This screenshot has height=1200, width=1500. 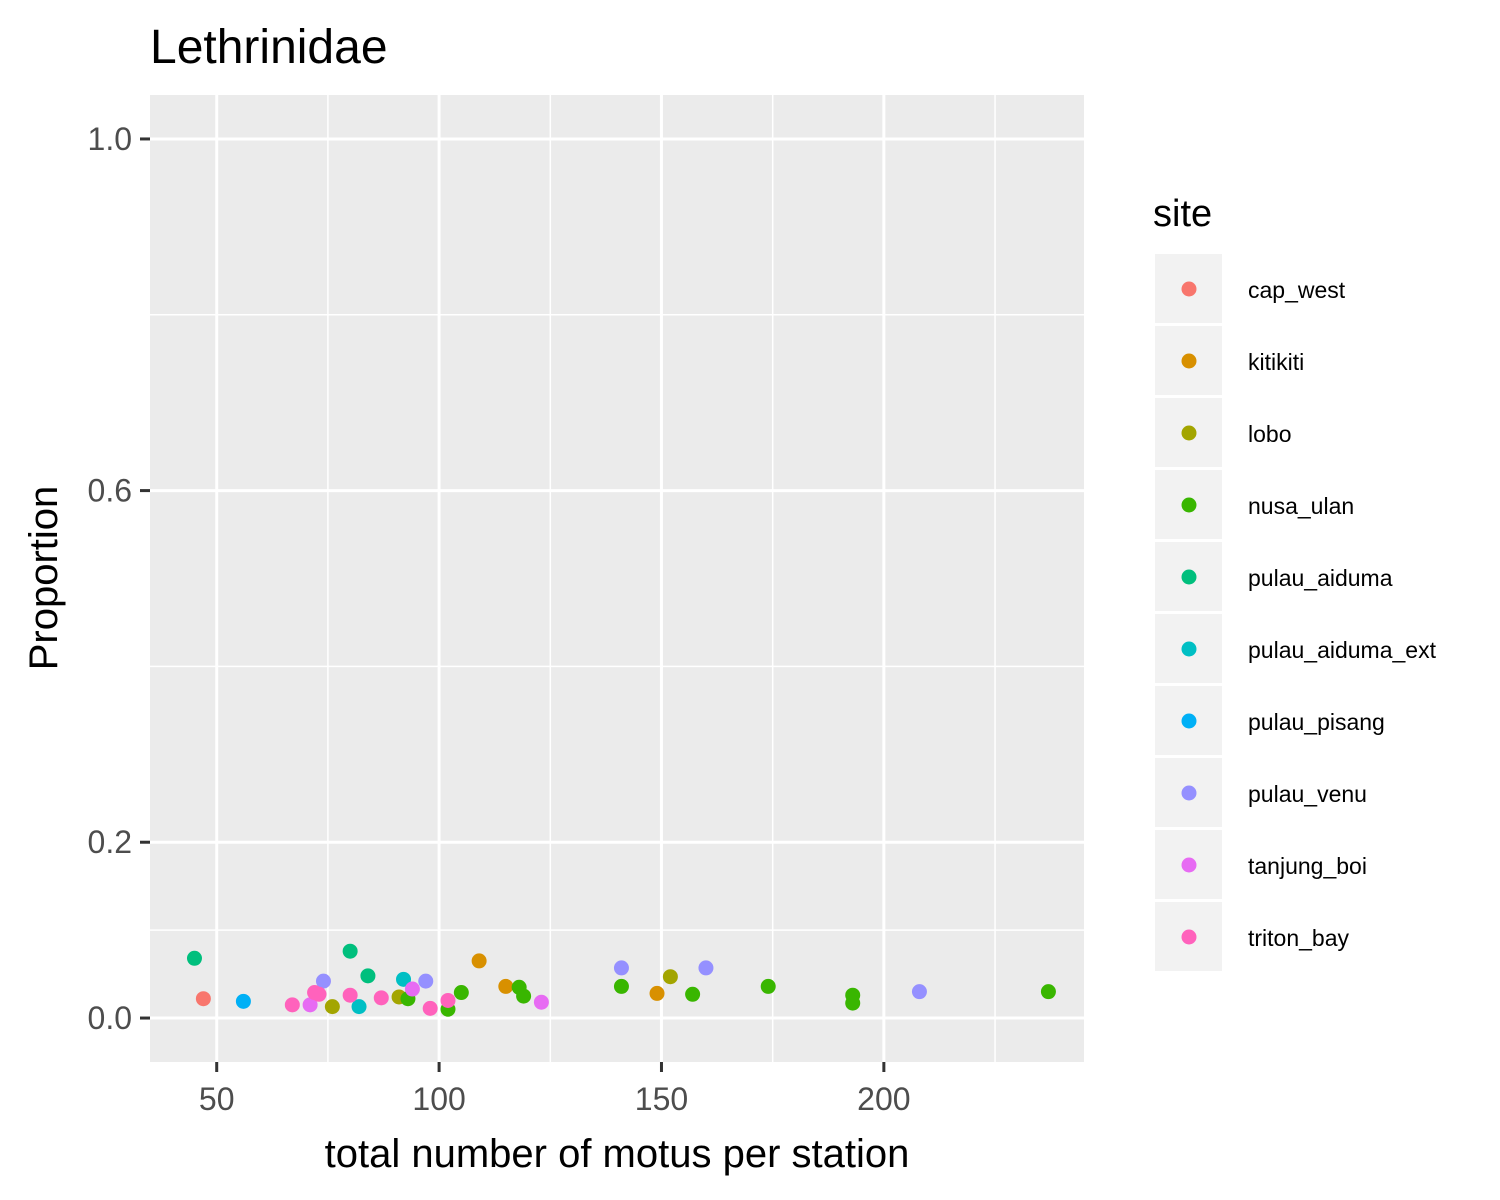 What do you see at coordinates (1307, 866) in the screenshot?
I see `legend-label: tanjung_boi` at bounding box center [1307, 866].